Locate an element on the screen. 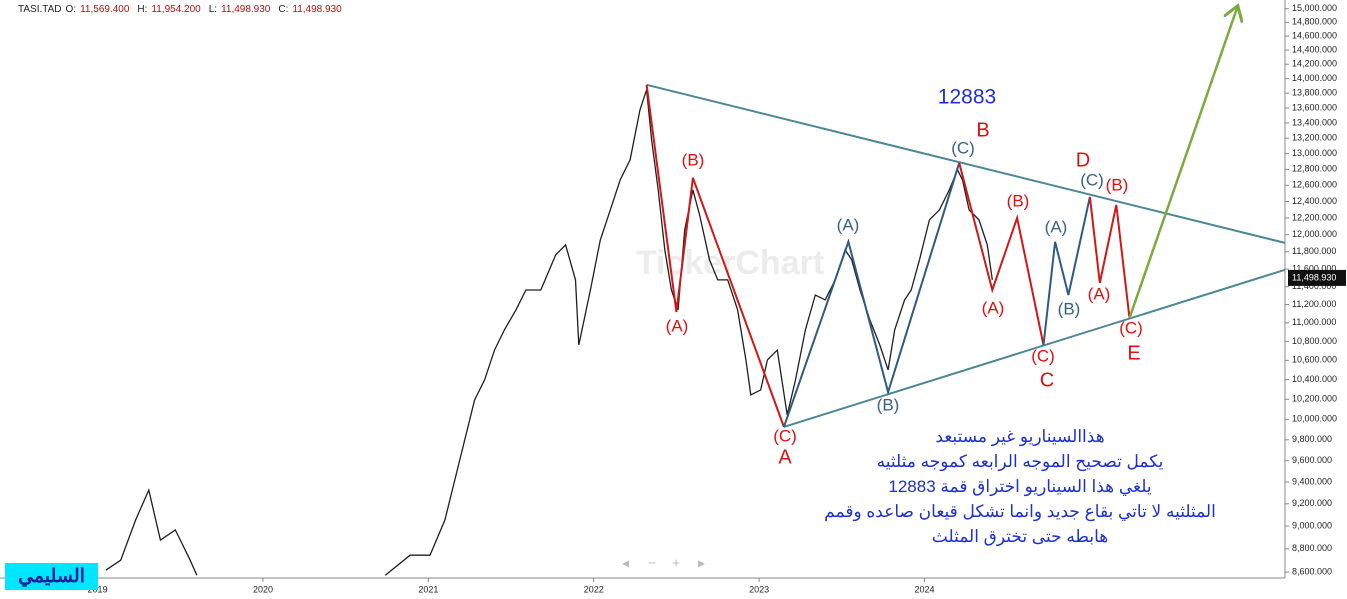 The width and height of the screenshot is (1347, 599). x-tick-label: 2020 is located at coordinates (263, 589).